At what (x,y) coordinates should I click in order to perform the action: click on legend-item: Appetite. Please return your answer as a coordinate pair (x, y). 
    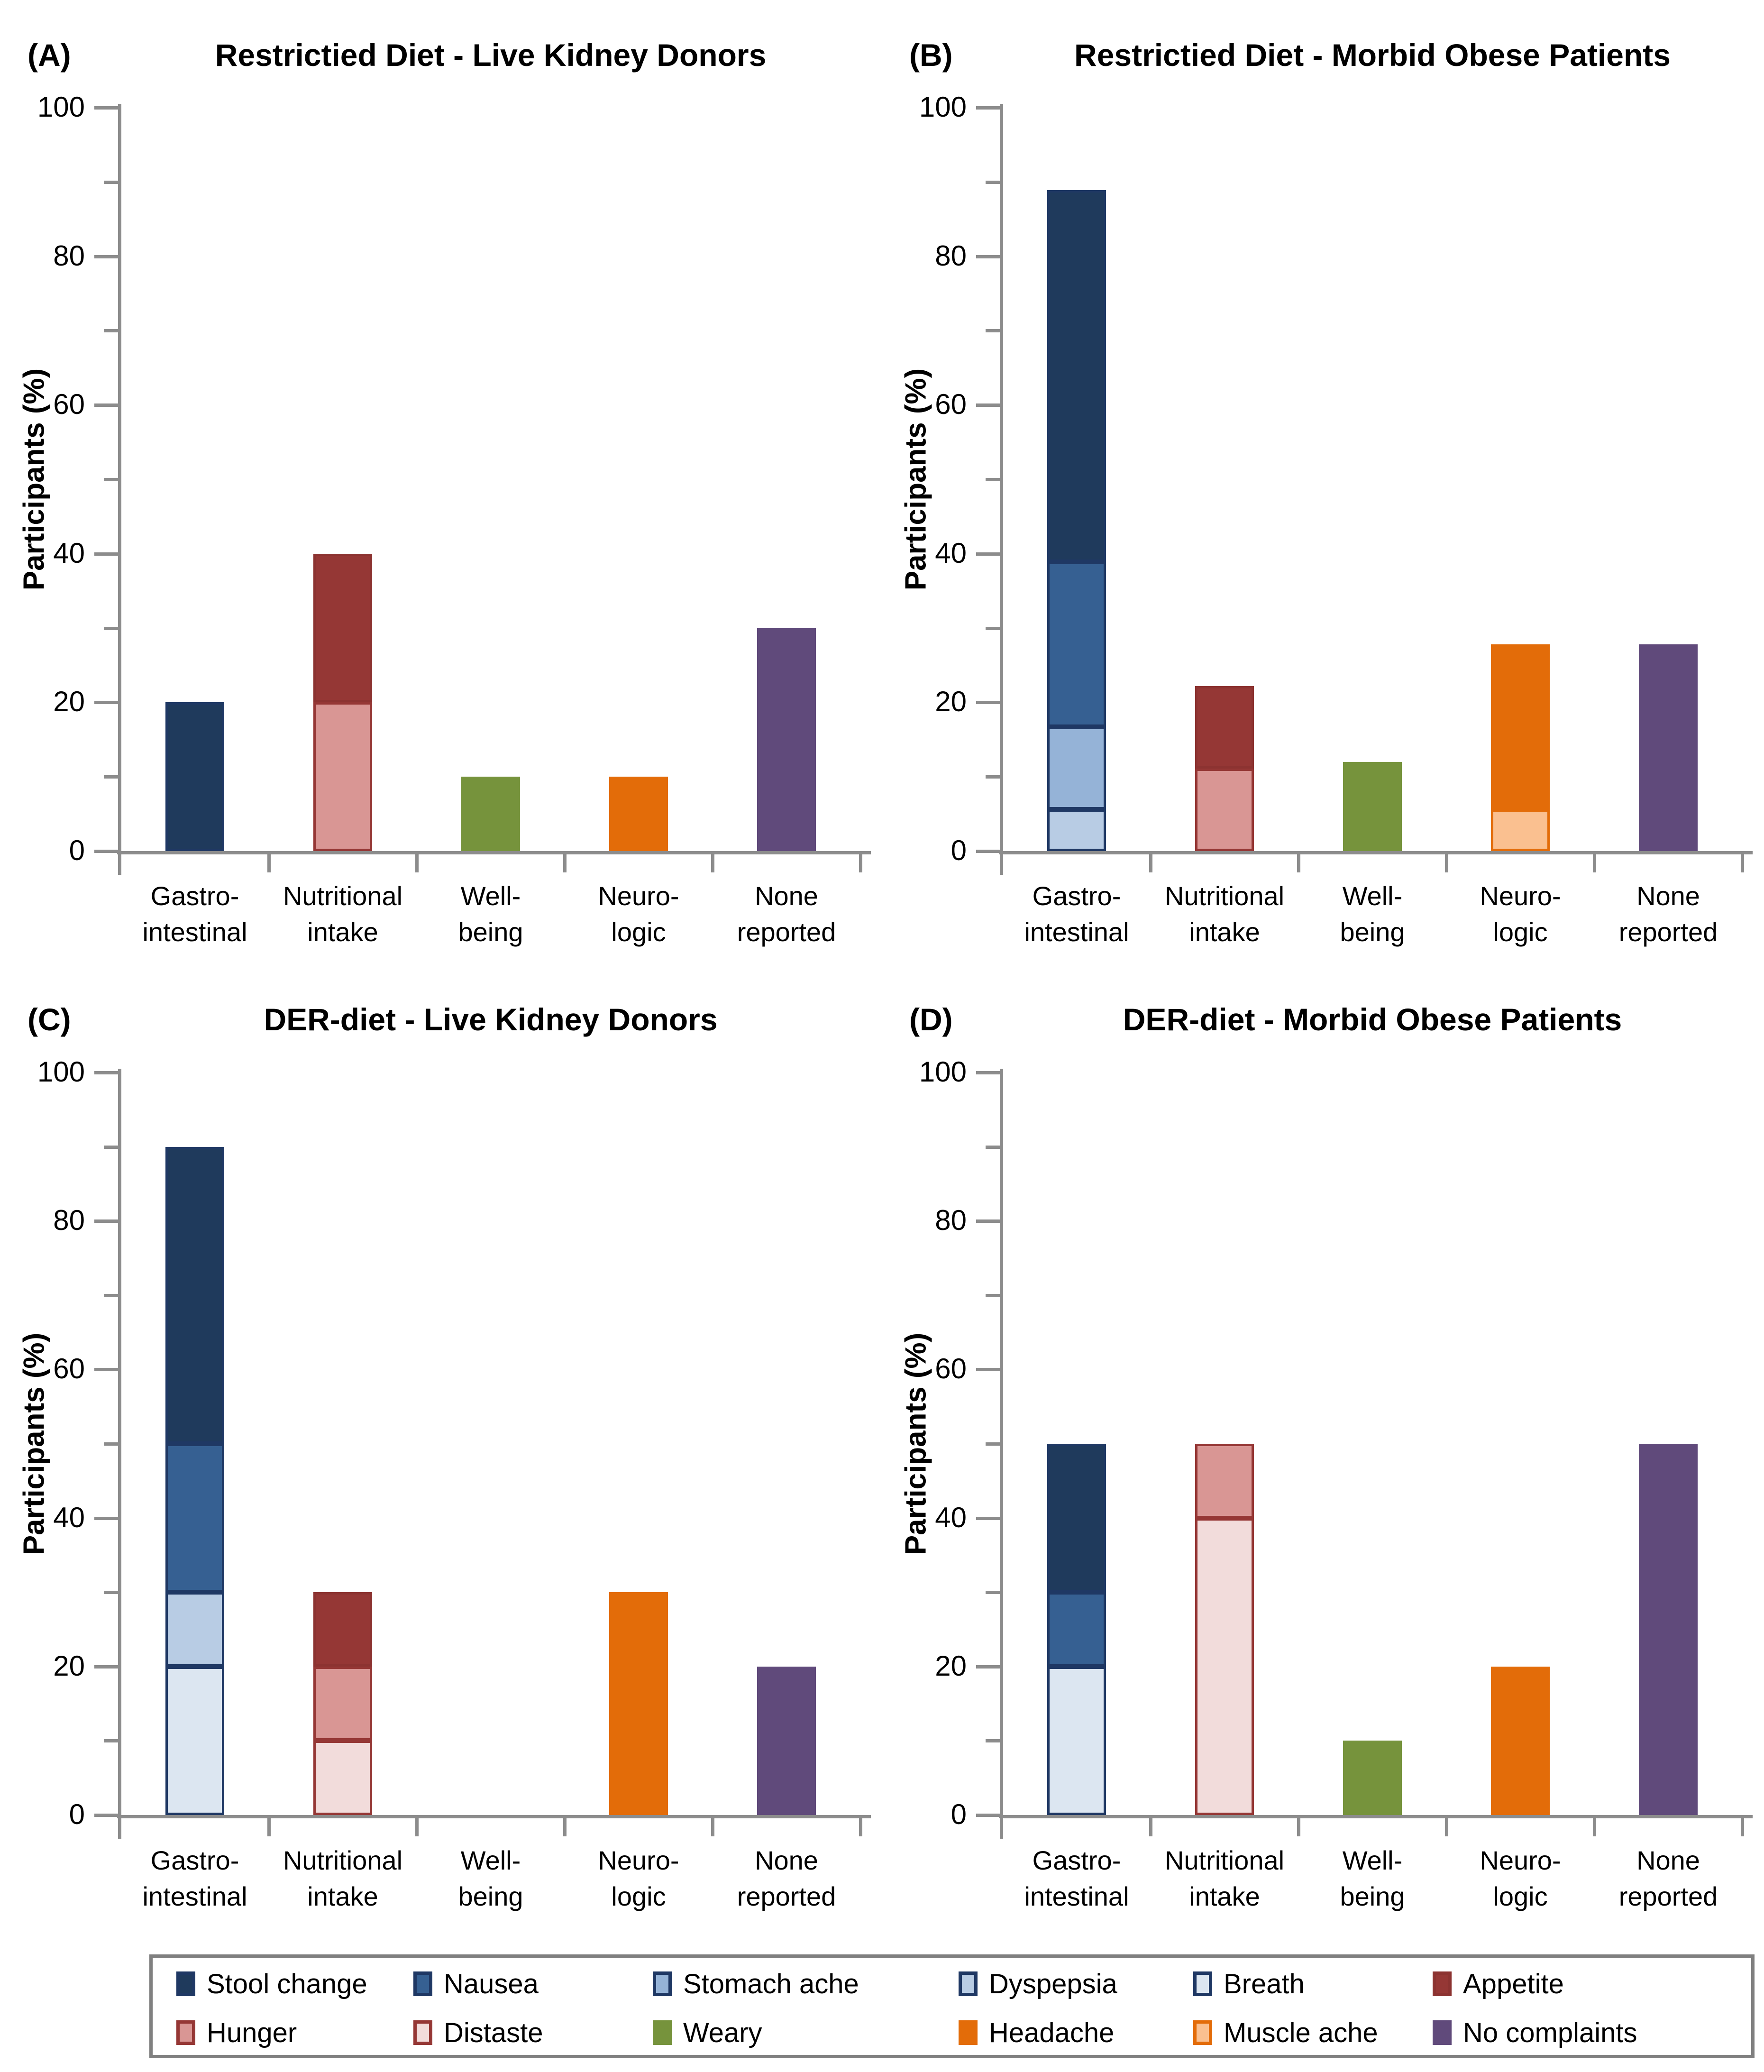
    Looking at the image, I should click on (1498, 1984).